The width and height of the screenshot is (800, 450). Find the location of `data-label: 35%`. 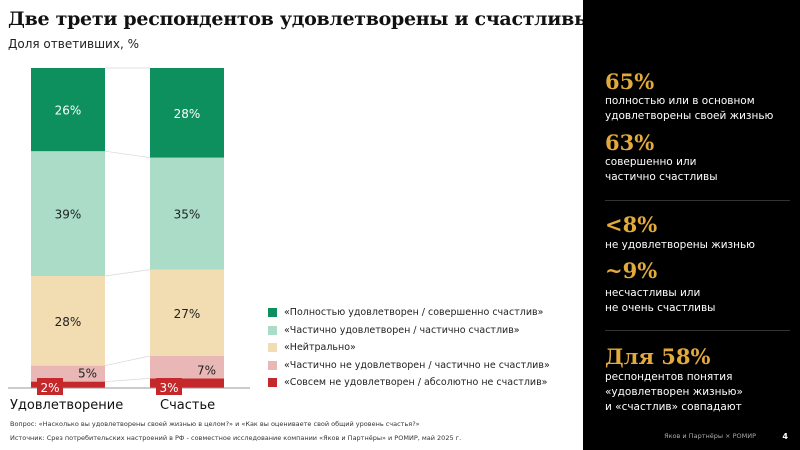

data-label: 35% is located at coordinates (187, 215).